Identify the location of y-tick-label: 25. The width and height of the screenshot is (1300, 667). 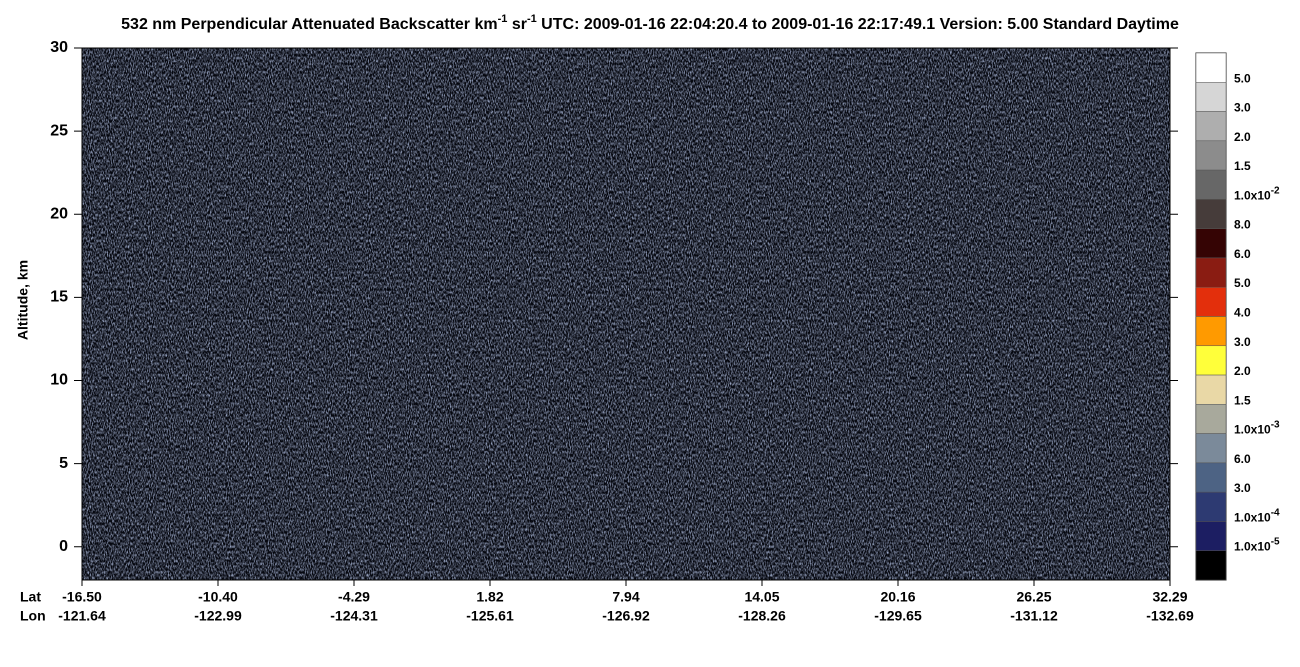
(59, 130).